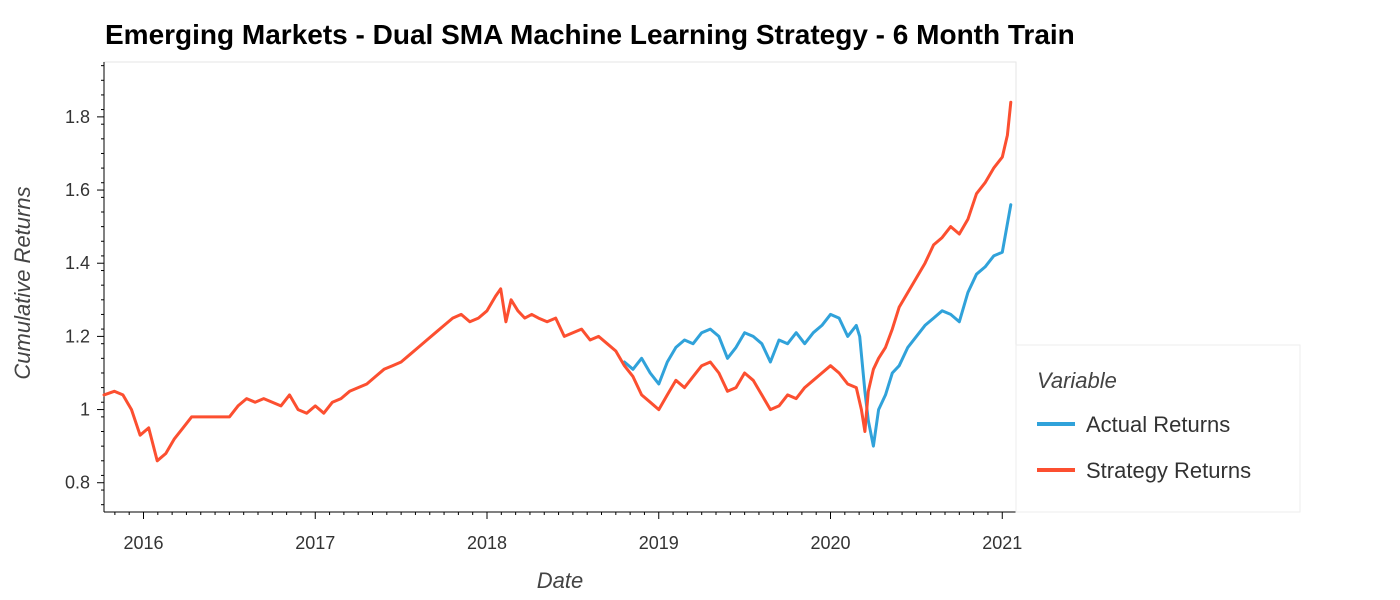  I want to click on y-axis: 0.8 1 1.2 1.4 1.6 1.8, so click(85, 287).